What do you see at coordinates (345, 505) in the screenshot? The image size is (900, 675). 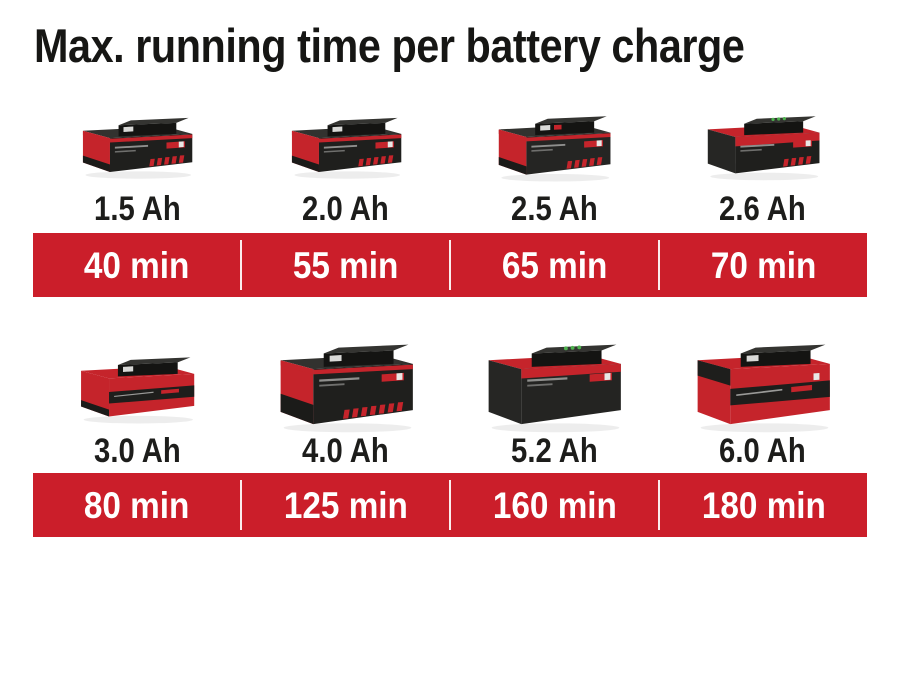 I see `runtime-value: 125 min` at bounding box center [345, 505].